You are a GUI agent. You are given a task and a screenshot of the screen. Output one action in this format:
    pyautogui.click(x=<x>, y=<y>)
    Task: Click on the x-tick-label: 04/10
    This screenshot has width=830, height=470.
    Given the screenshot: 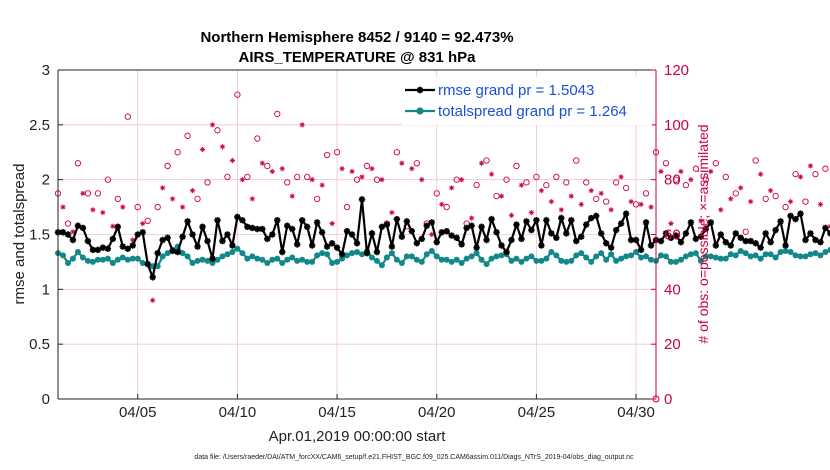 What is the action you would take?
    pyautogui.click(x=238, y=412)
    